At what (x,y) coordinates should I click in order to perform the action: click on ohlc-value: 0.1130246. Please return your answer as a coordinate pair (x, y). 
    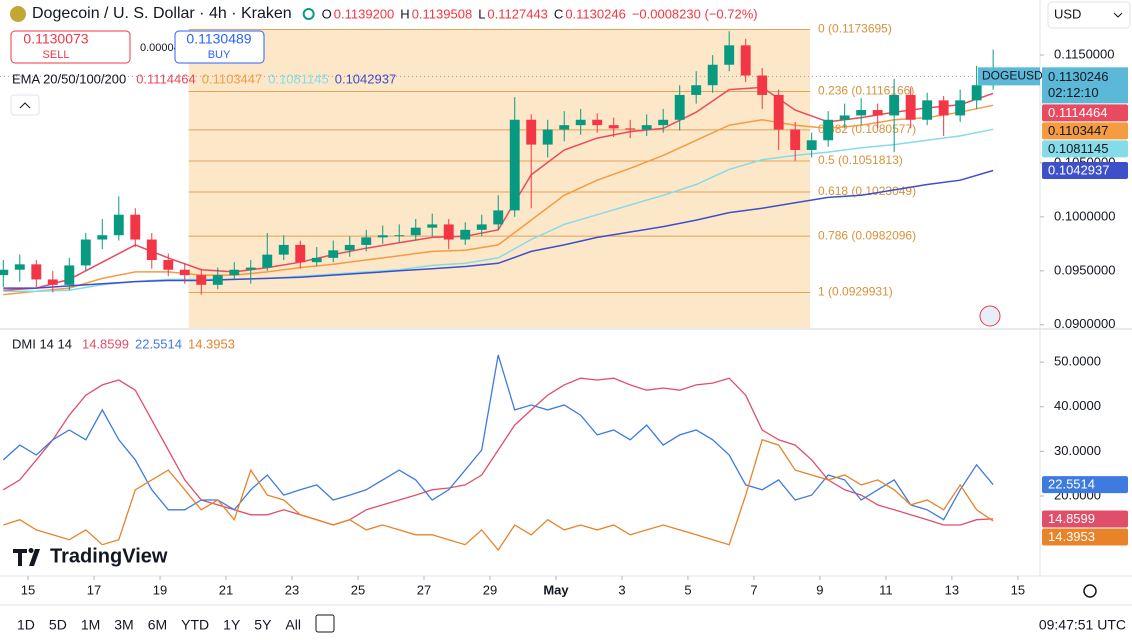
    Looking at the image, I should click on (595, 13).